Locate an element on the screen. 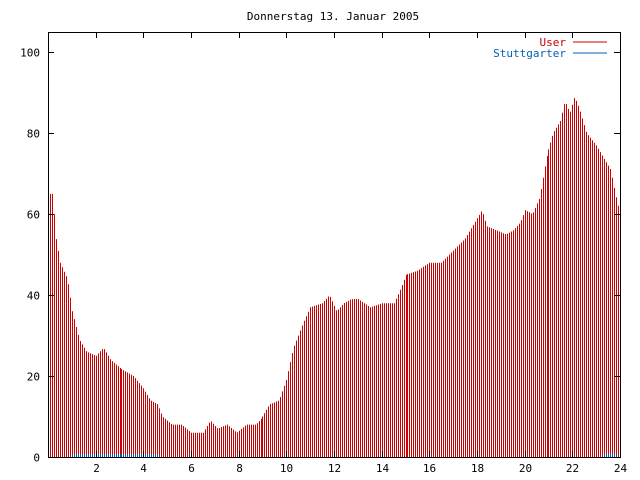 The image size is (640, 480). x-tick-label: 12 is located at coordinates (334, 468).